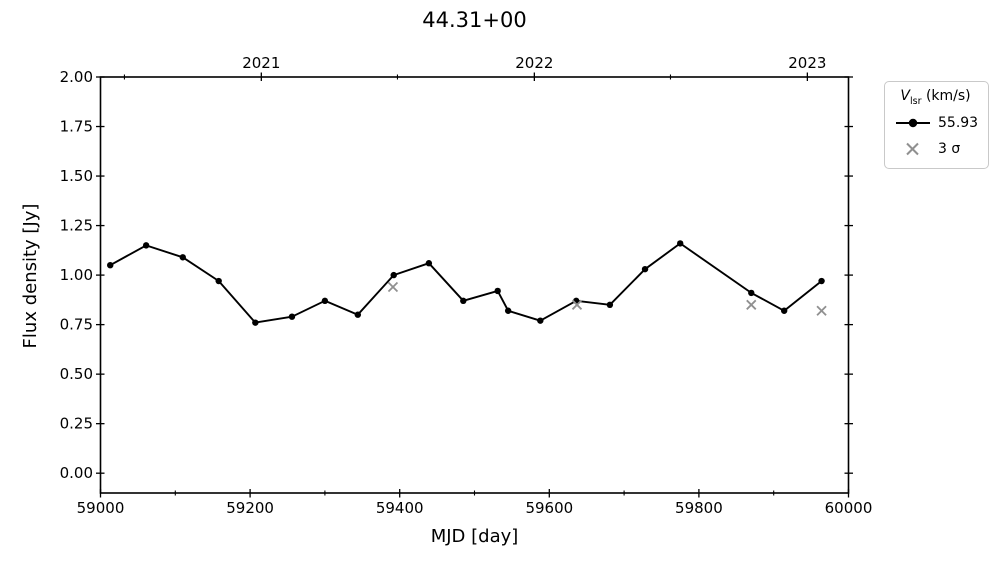  Describe the element at coordinates (76, 176) in the screenshot. I see `y-tick-label: 1.50` at that location.